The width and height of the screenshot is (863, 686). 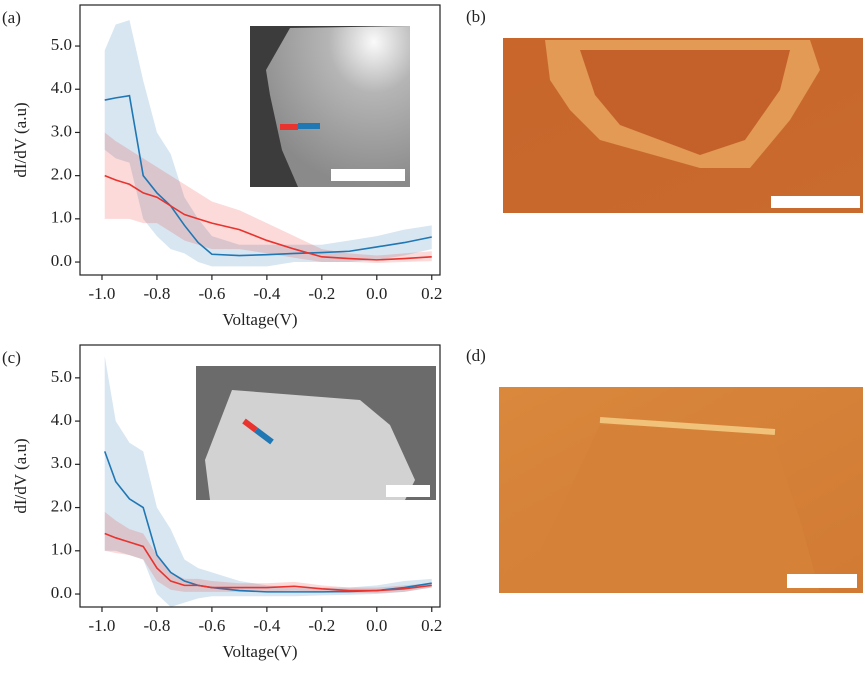 I want to click on panel-label: (c), so click(x=11, y=357).